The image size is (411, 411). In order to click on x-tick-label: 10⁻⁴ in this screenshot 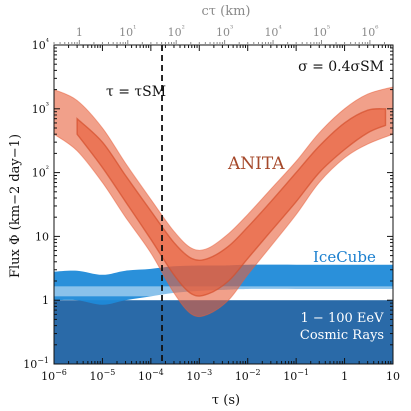, I will do `click(151, 375)`.